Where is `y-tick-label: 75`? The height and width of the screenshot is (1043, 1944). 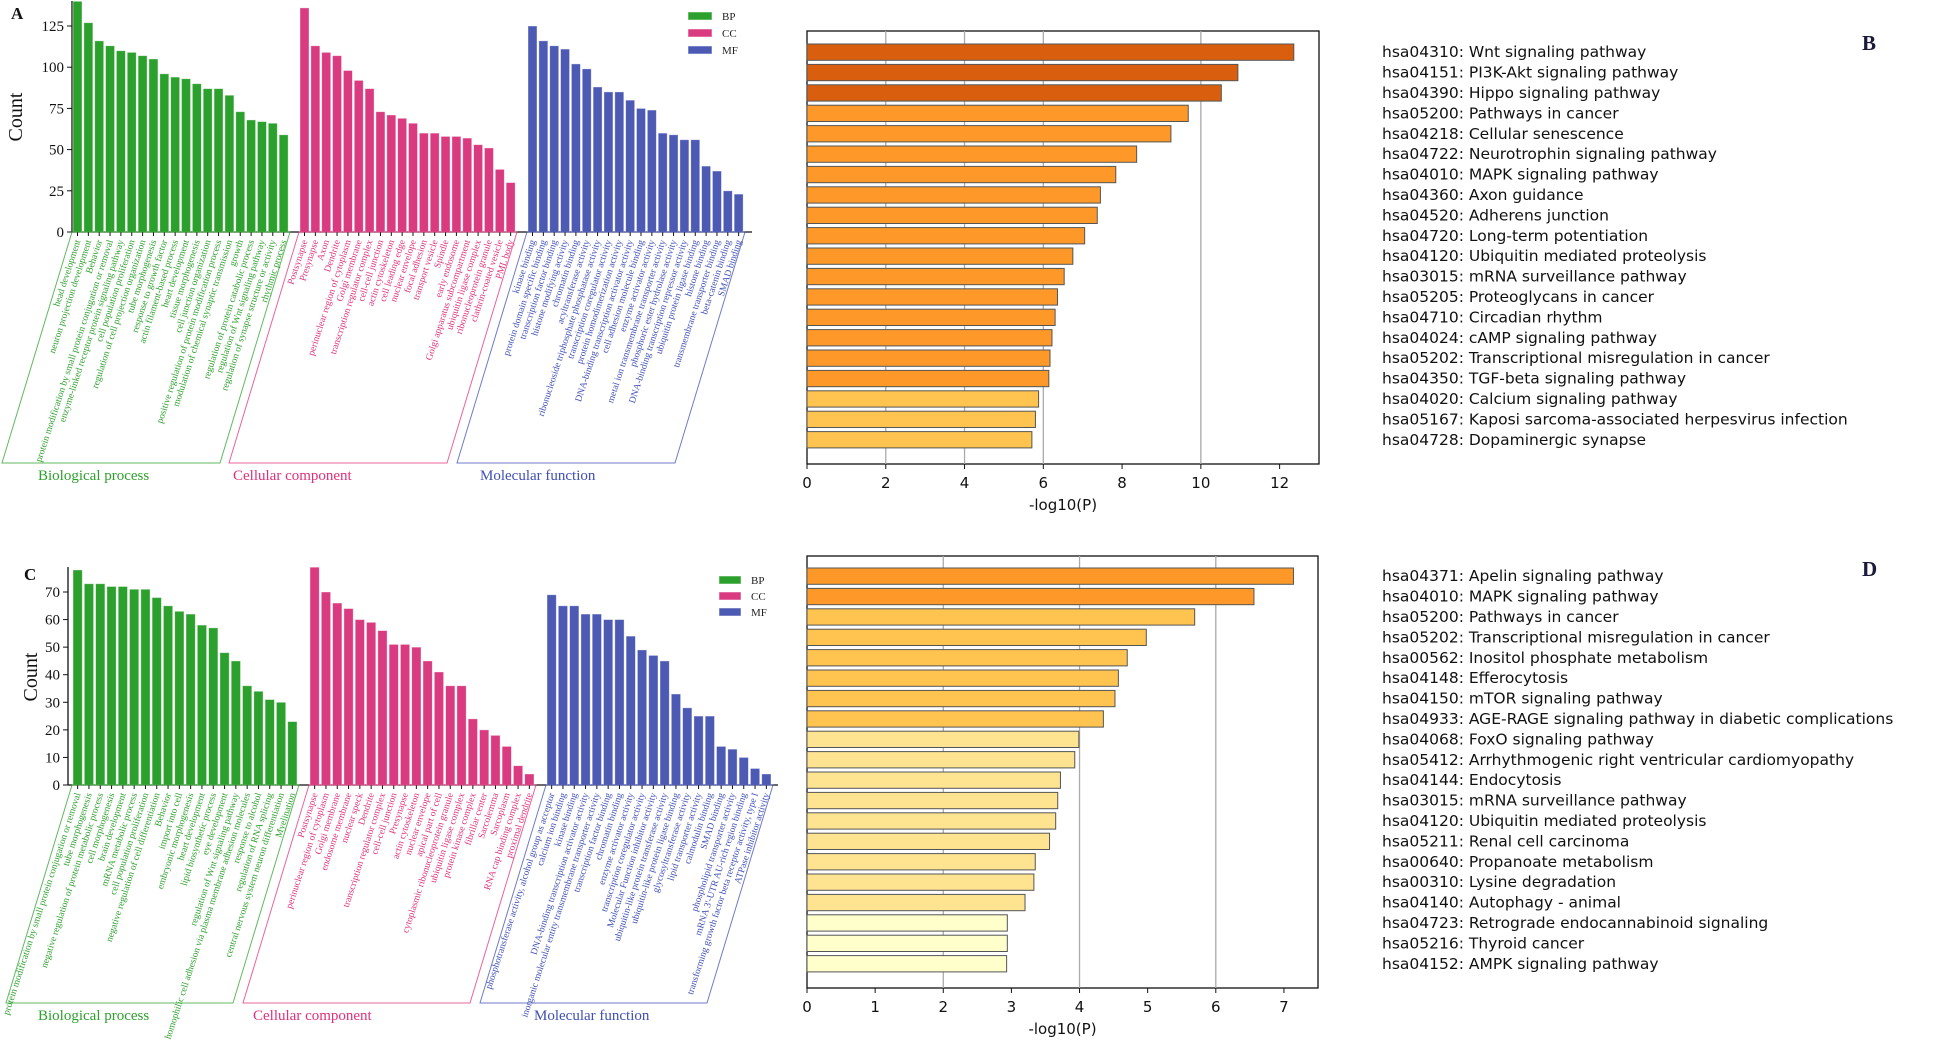 y-tick-label: 75 is located at coordinates (56, 109).